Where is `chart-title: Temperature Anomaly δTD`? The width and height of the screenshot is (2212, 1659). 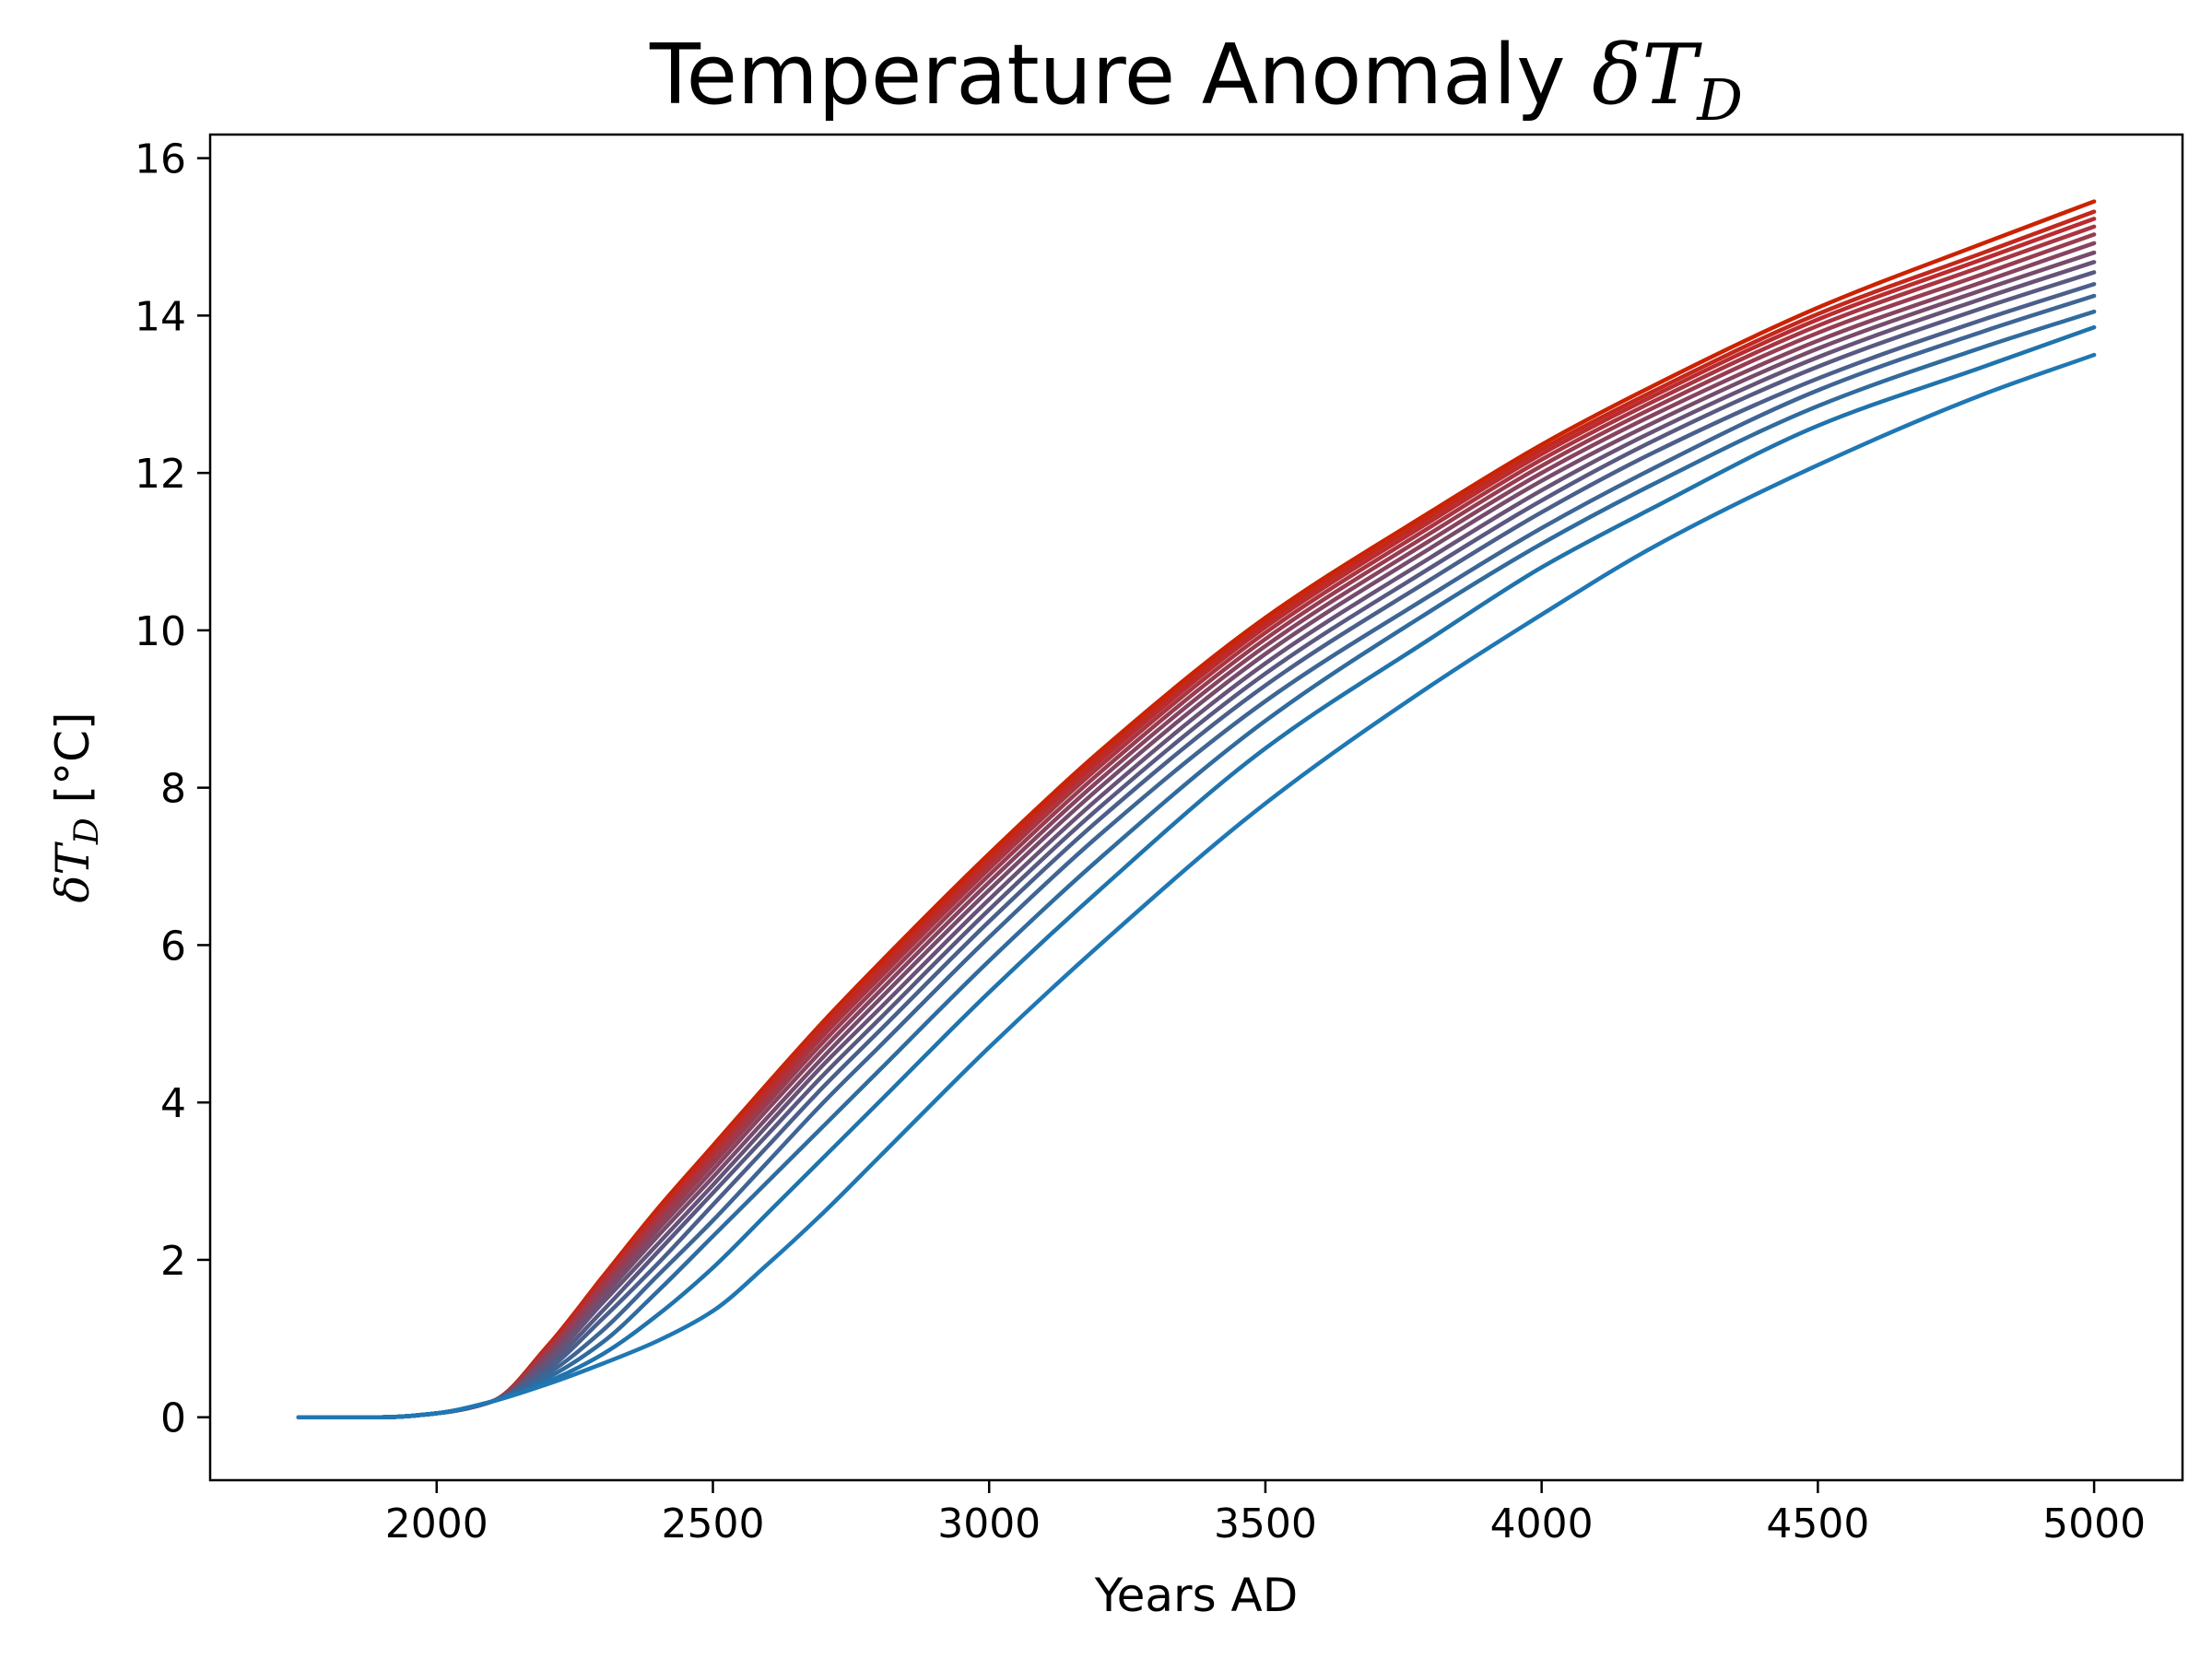 chart-title: Temperature Anomaly δTD is located at coordinates (1196, 80).